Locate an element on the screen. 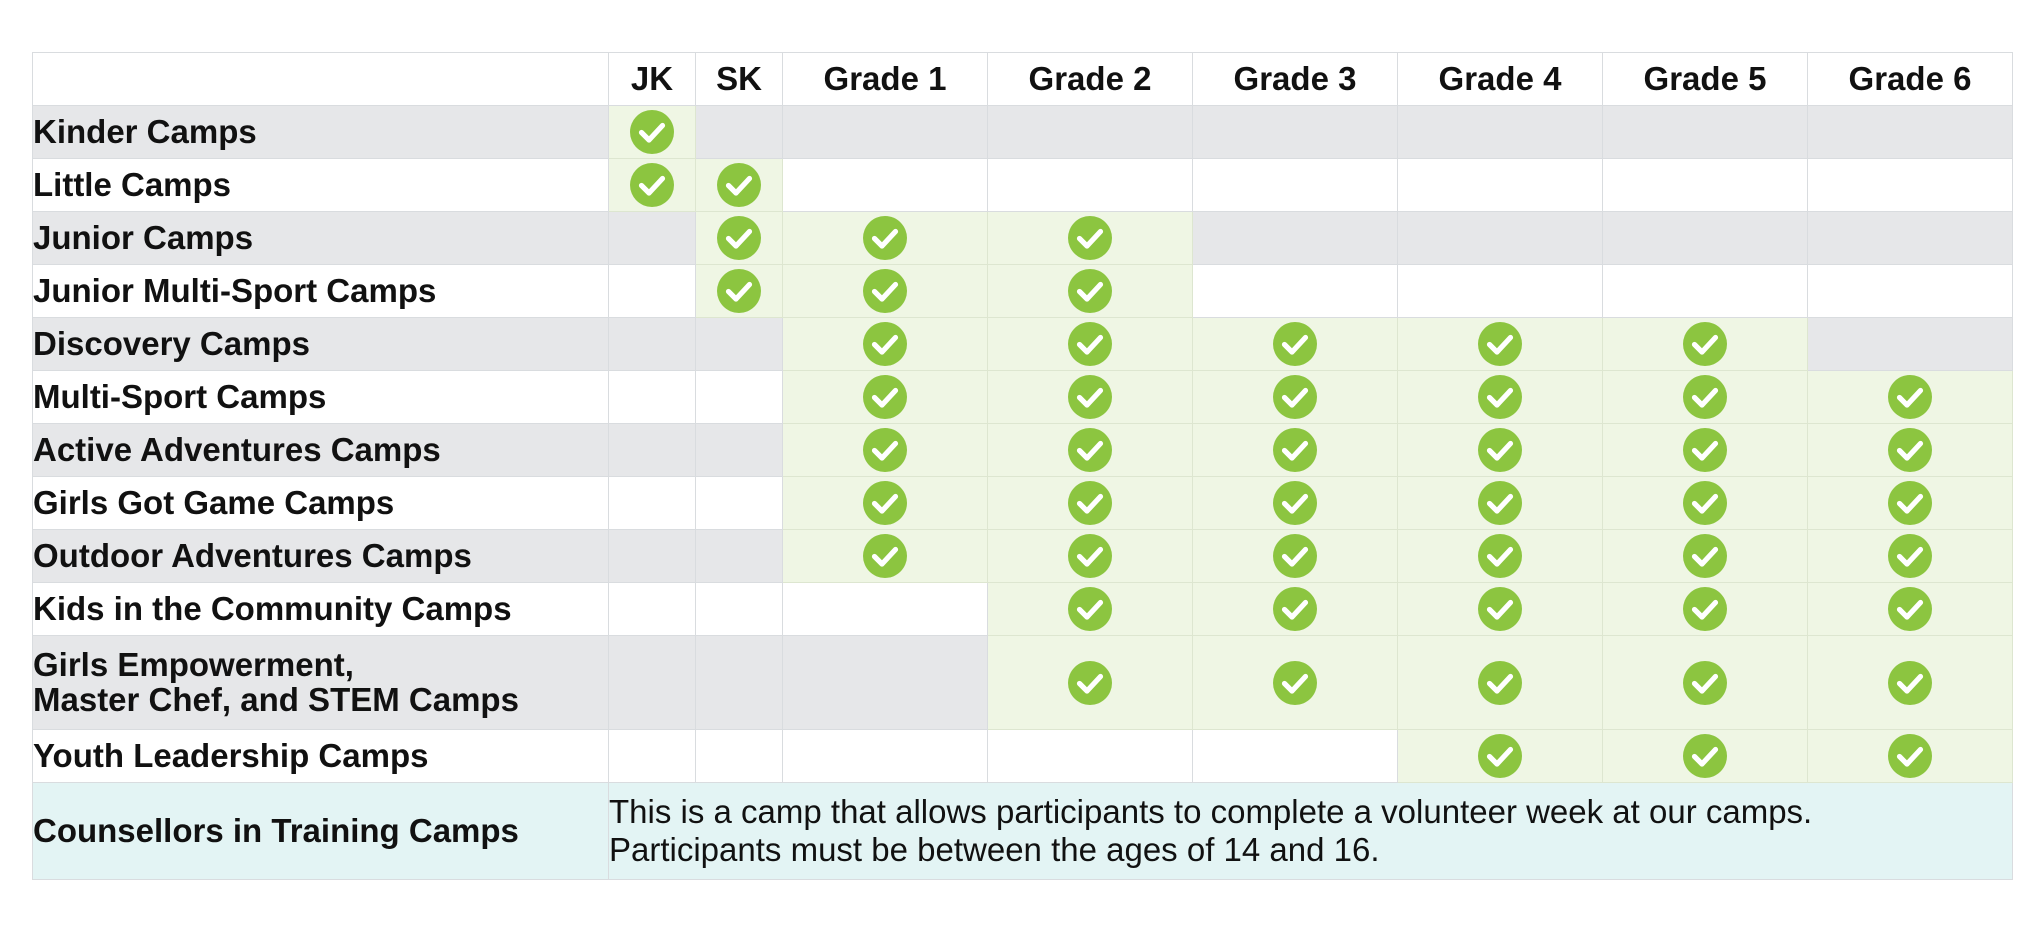 This screenshot has width=2043, height=949. col-header-sk: SK is located at coordinates (739, 79).